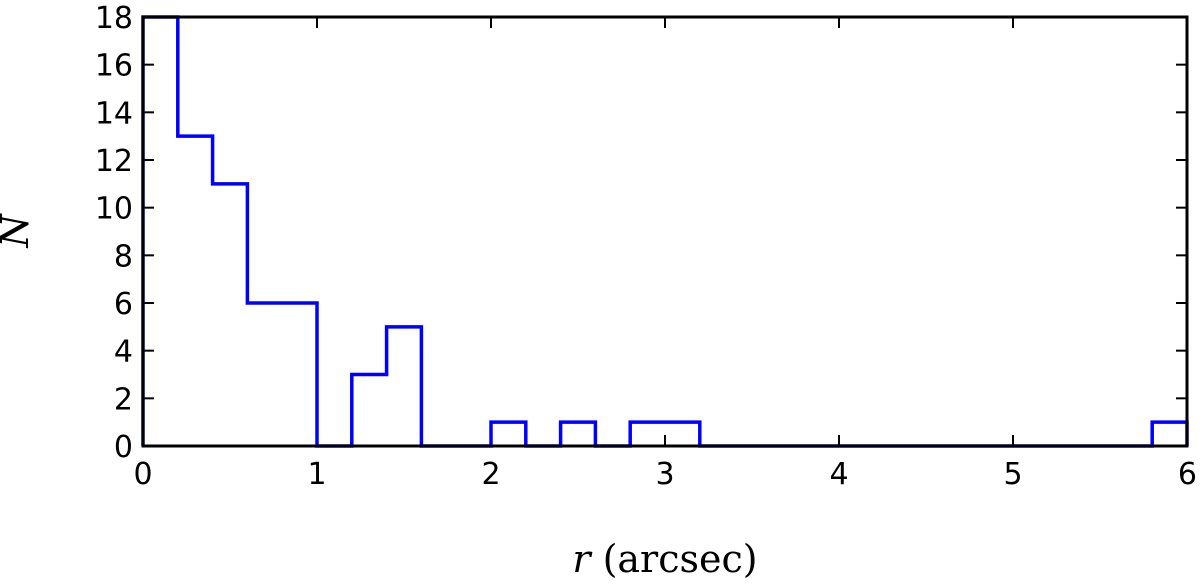 The width and height of the screenshot is (1200, 586). Describe the element at coordinates (114, 18) in the screenshot. I see `y-tick-label: 18` at that location.